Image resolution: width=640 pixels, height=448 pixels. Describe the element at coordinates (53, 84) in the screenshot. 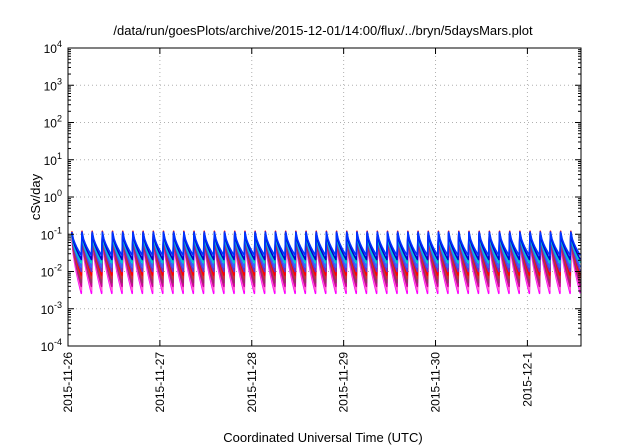

I see `y-tick-label: 10³` at that location.